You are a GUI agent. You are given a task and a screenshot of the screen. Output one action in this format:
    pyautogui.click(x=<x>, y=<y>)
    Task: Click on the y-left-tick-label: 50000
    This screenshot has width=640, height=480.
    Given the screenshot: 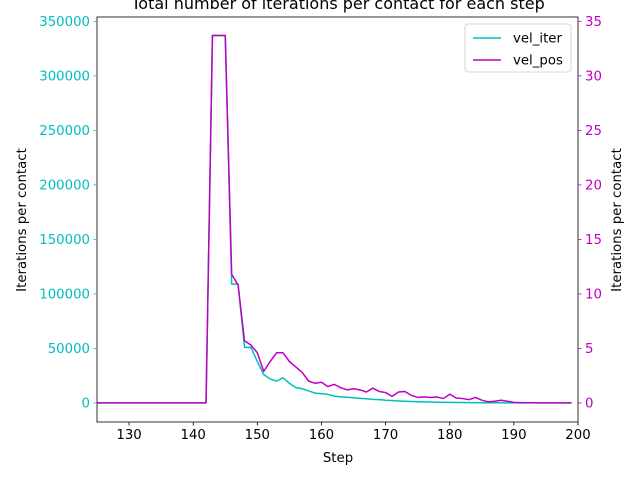 What is the action you would take?
    pyautogui.click(x=69, y=349)
    